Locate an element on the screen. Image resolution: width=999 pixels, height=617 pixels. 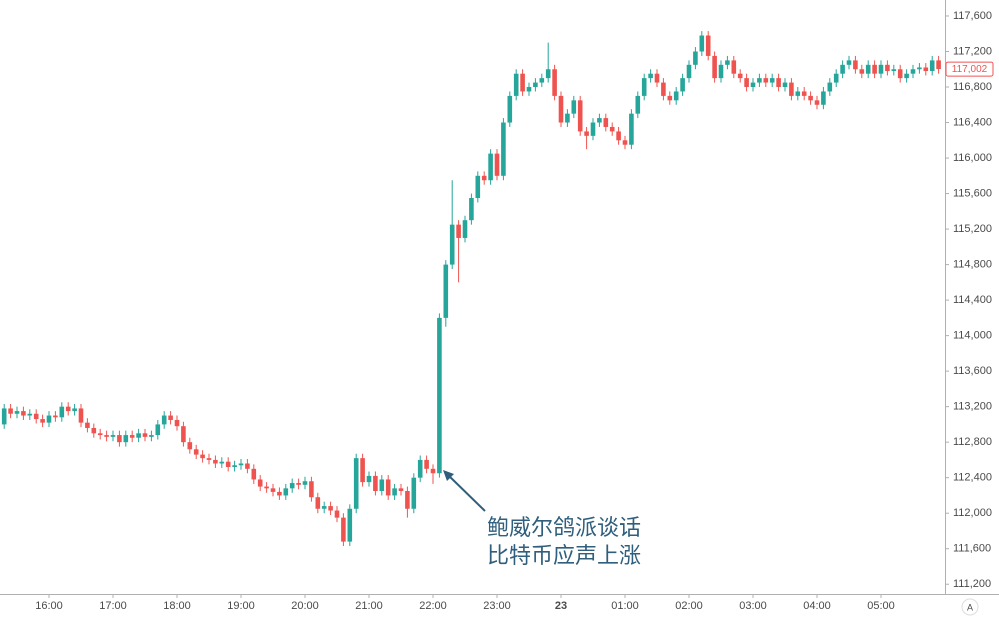
auto-button-bg is located at coordinates (970, 607).